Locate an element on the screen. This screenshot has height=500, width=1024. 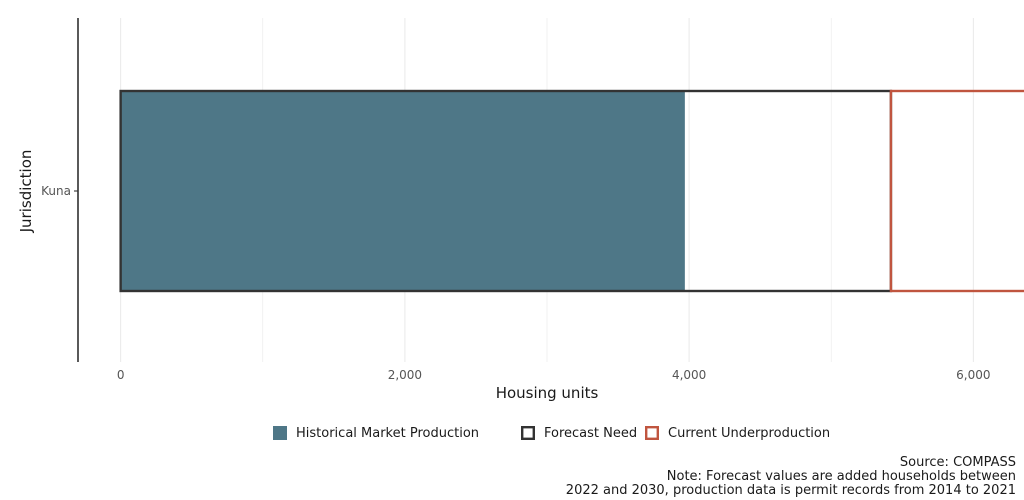
y-tick-label: Kuna is located at coordinates (56, 191).